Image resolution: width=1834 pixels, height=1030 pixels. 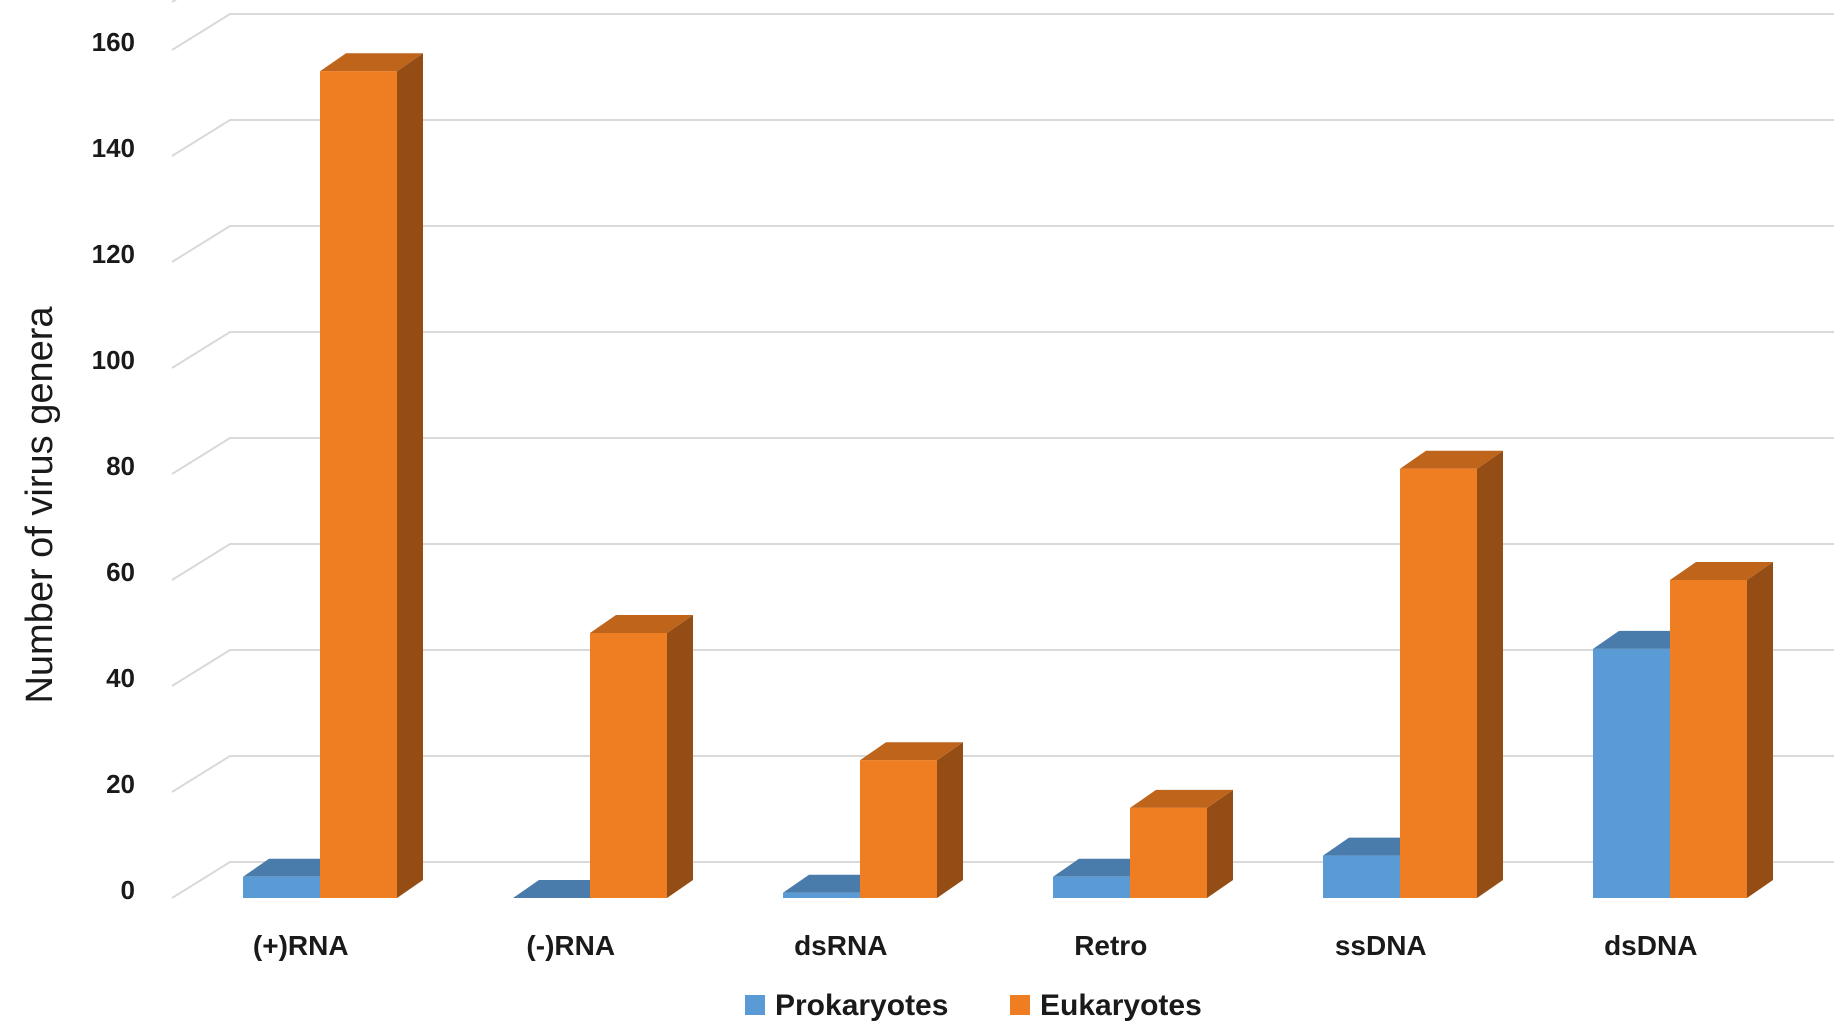 I want to click on y-tick-label: 100, so click(x=113, y=360).